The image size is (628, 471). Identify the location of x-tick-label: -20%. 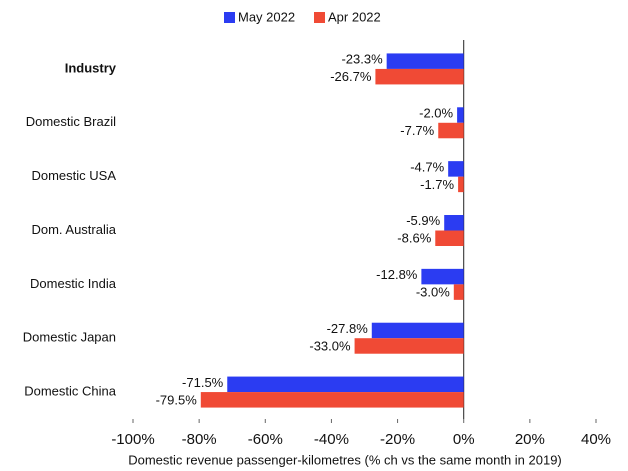
(397, 439).